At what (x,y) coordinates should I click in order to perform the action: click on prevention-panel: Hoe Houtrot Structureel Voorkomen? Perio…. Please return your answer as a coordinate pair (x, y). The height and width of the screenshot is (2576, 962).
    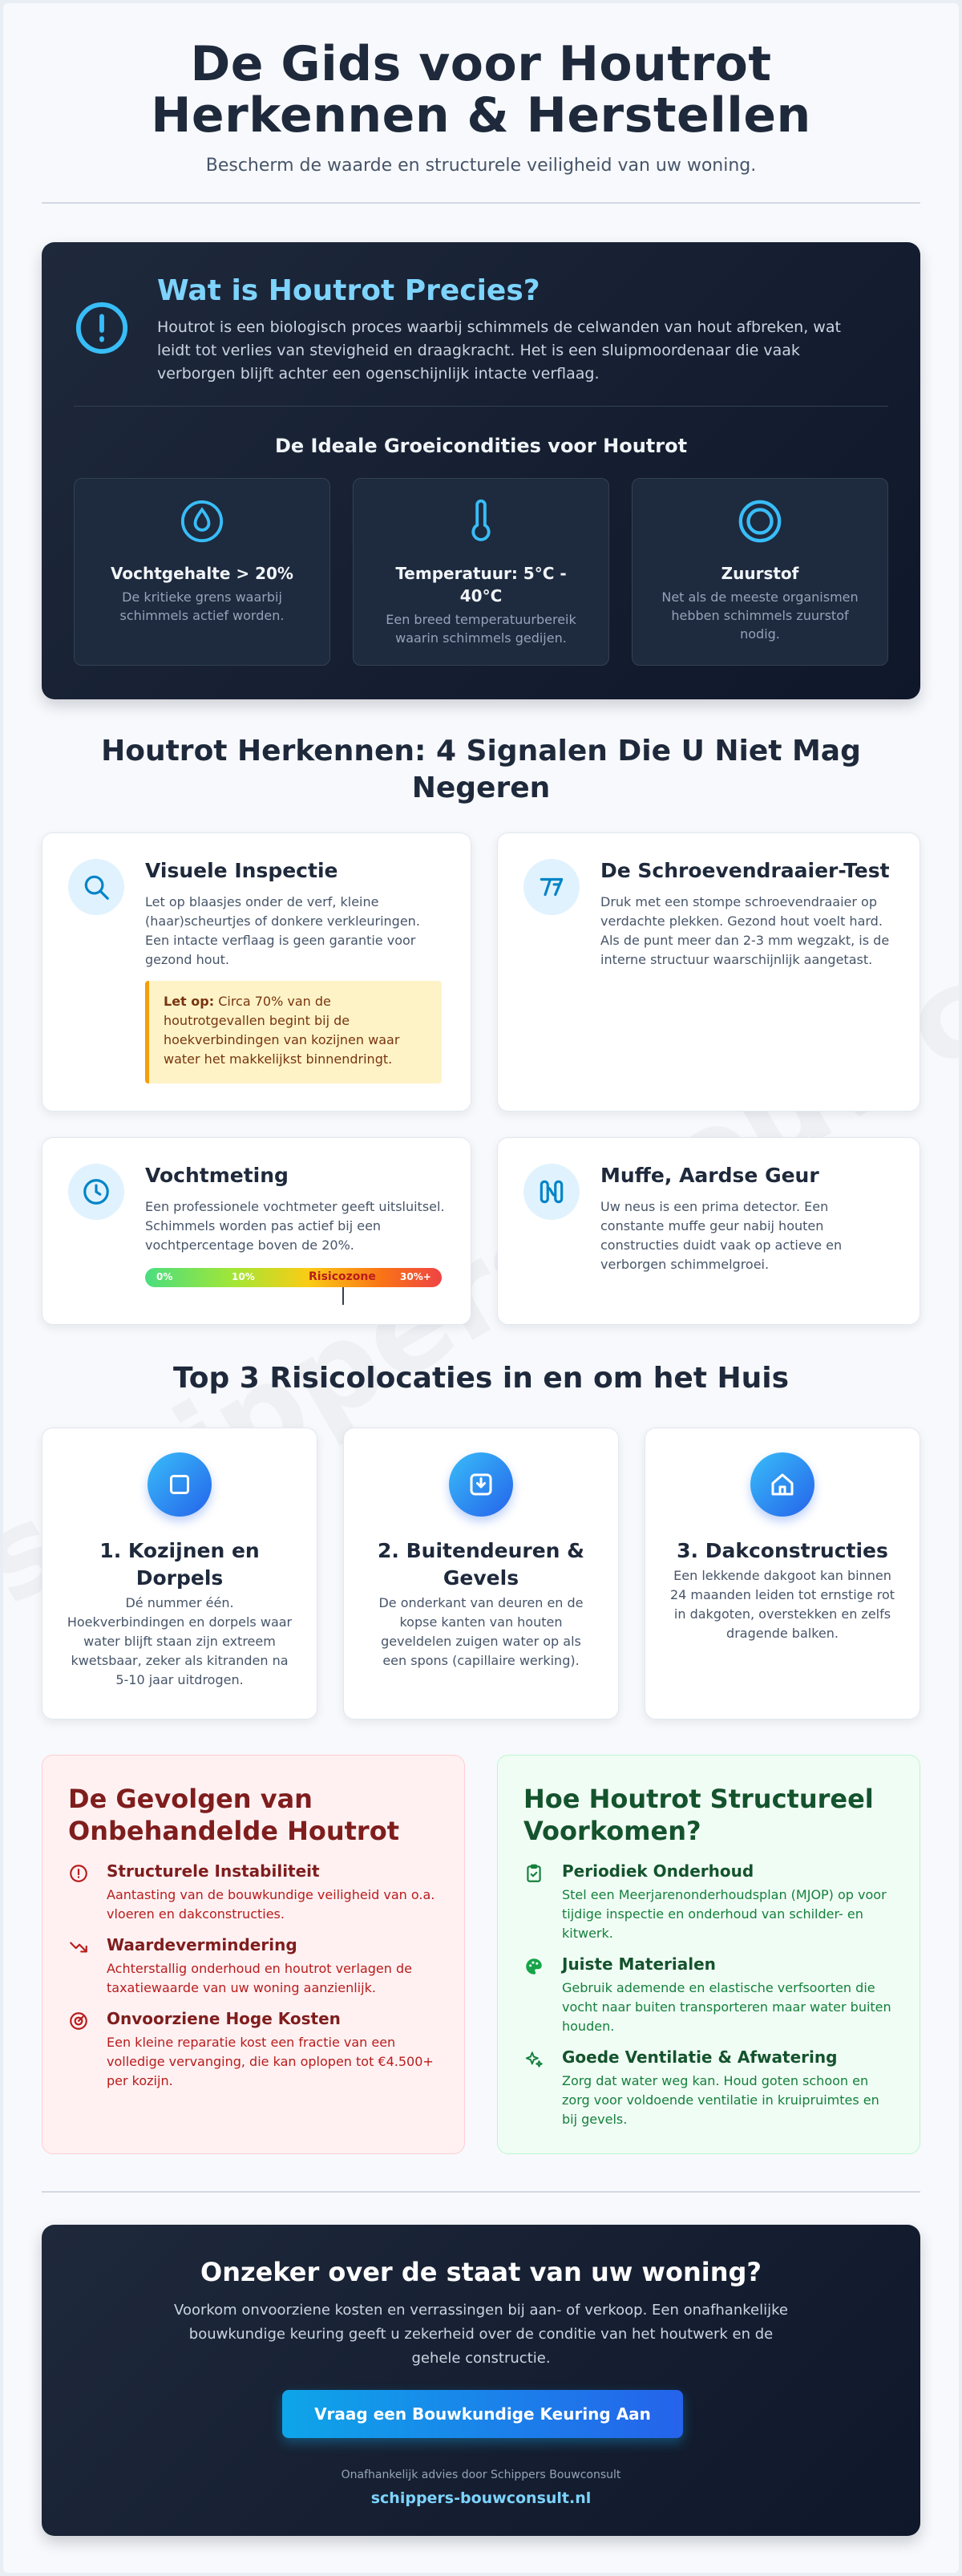
    Looking at the image, I should click on (708, 1954).